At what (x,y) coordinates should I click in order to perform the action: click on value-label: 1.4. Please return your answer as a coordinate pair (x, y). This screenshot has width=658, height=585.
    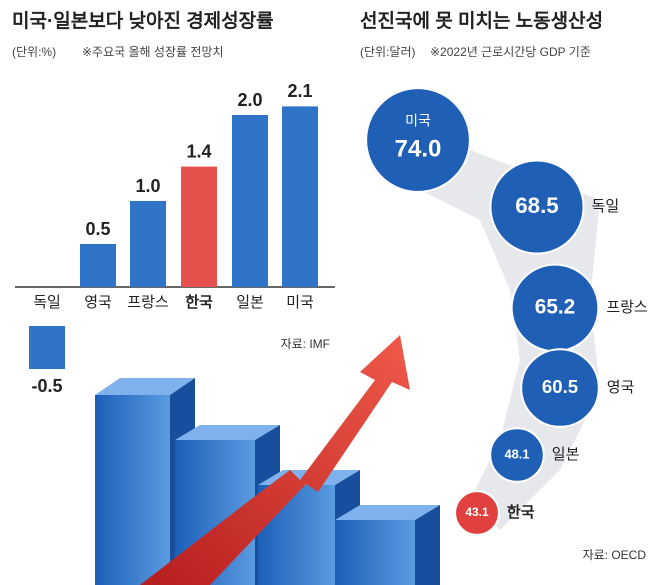
    Looking at the image, I should click on (198, 151).